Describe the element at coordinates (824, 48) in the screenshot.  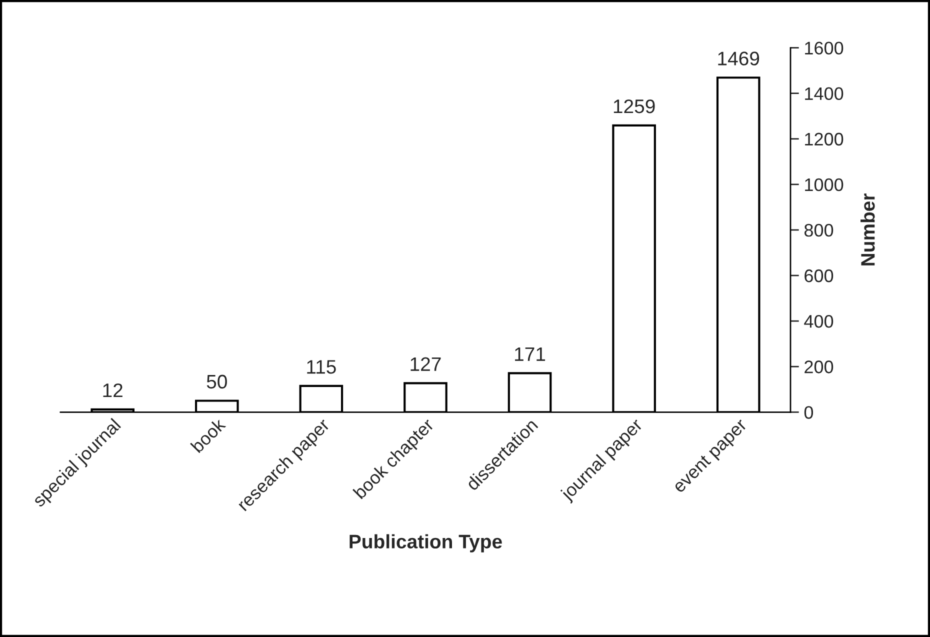
I see `y-tick-label: 1600` at that location.